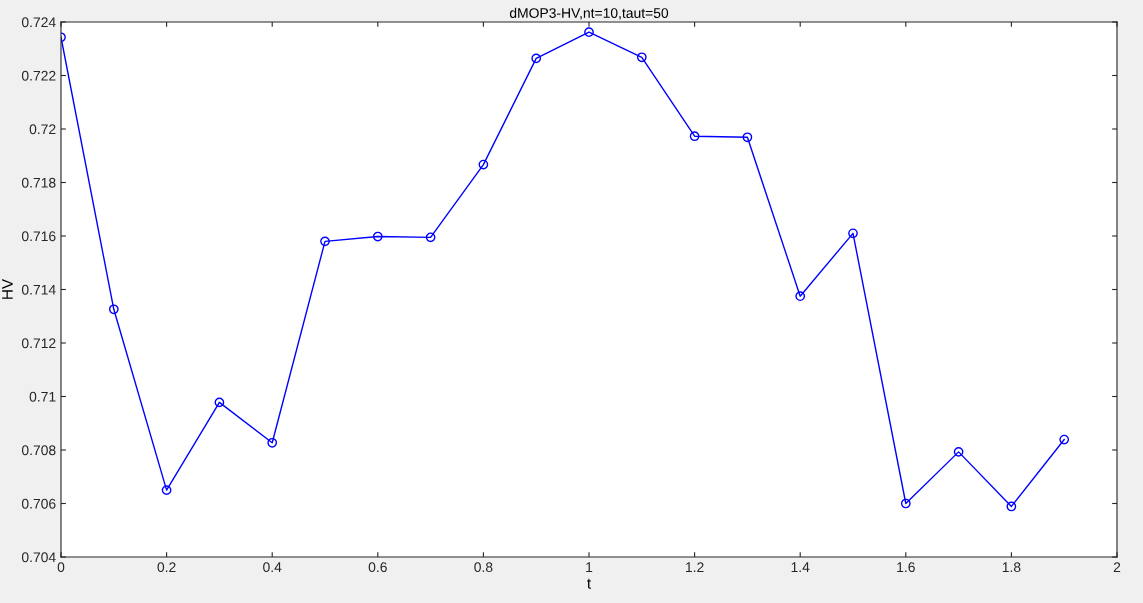 The height and width of the screenshot is (603, 1143). What do you see at coordinates (38, 450) in the screenshot?
I see `y-tick-label: 0.708` at bounding box center [38, 450].